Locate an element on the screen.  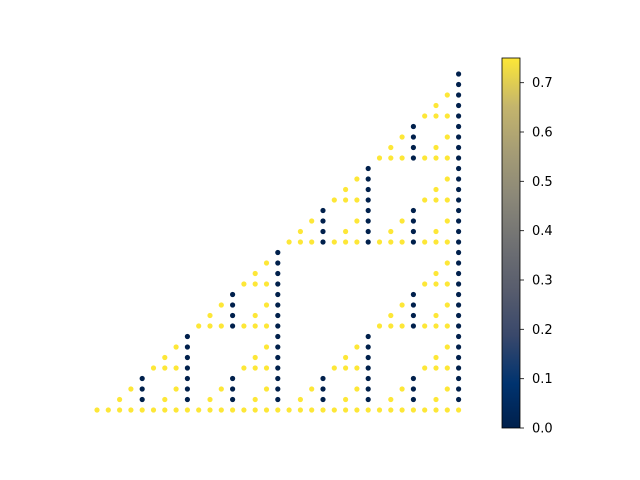
colorbar-tick-label: 0.5 is located at coordinates (542, 182).